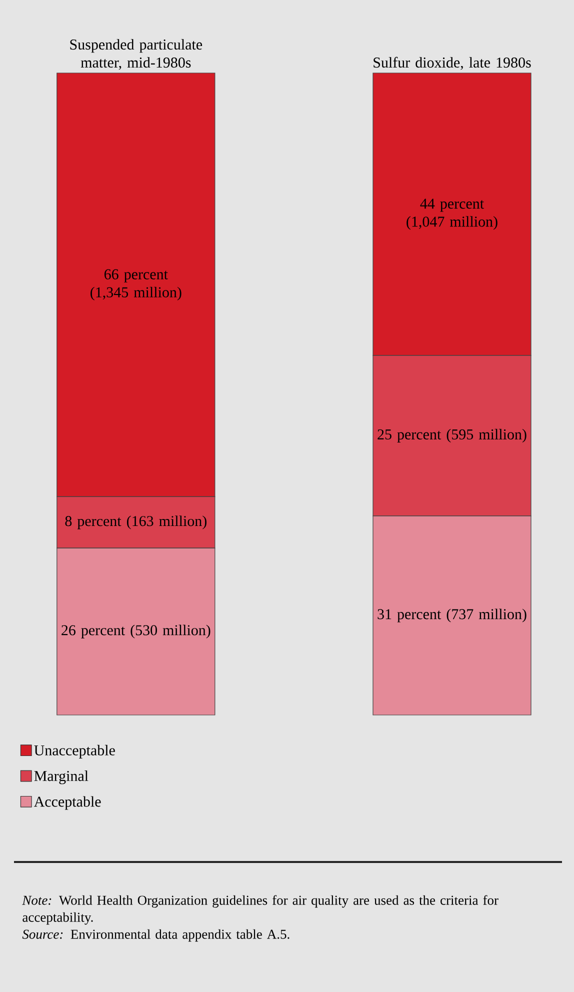 This screenshot has width=574, height=992. Describe the element at coordinates (61, 777) in the screenshot. I see `legend-label: Marginal` at that location.